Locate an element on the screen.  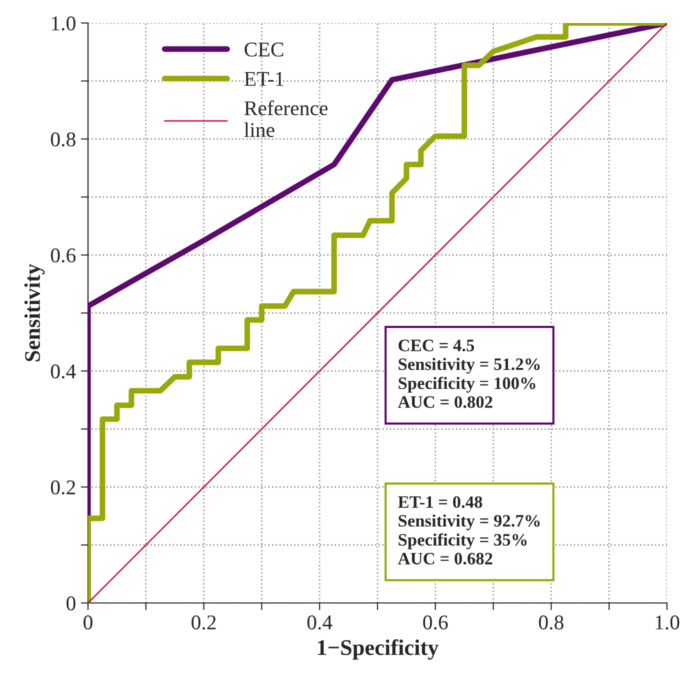
y-tick-label: 0.2 is located at coordinates (63, 487).